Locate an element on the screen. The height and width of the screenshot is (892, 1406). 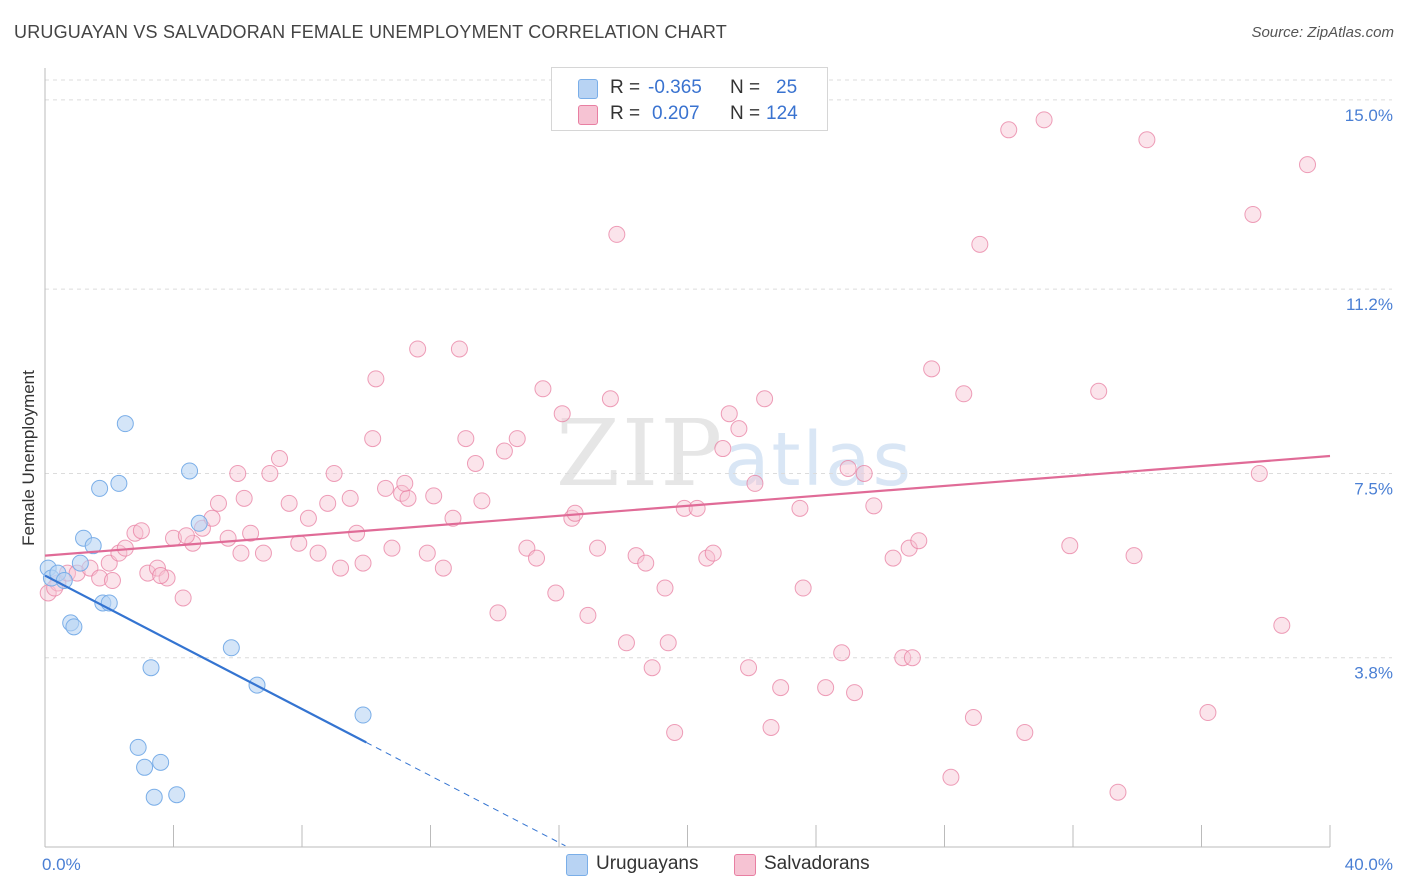
legend-r-value: -0.365 is located at coordinates (675, 87).